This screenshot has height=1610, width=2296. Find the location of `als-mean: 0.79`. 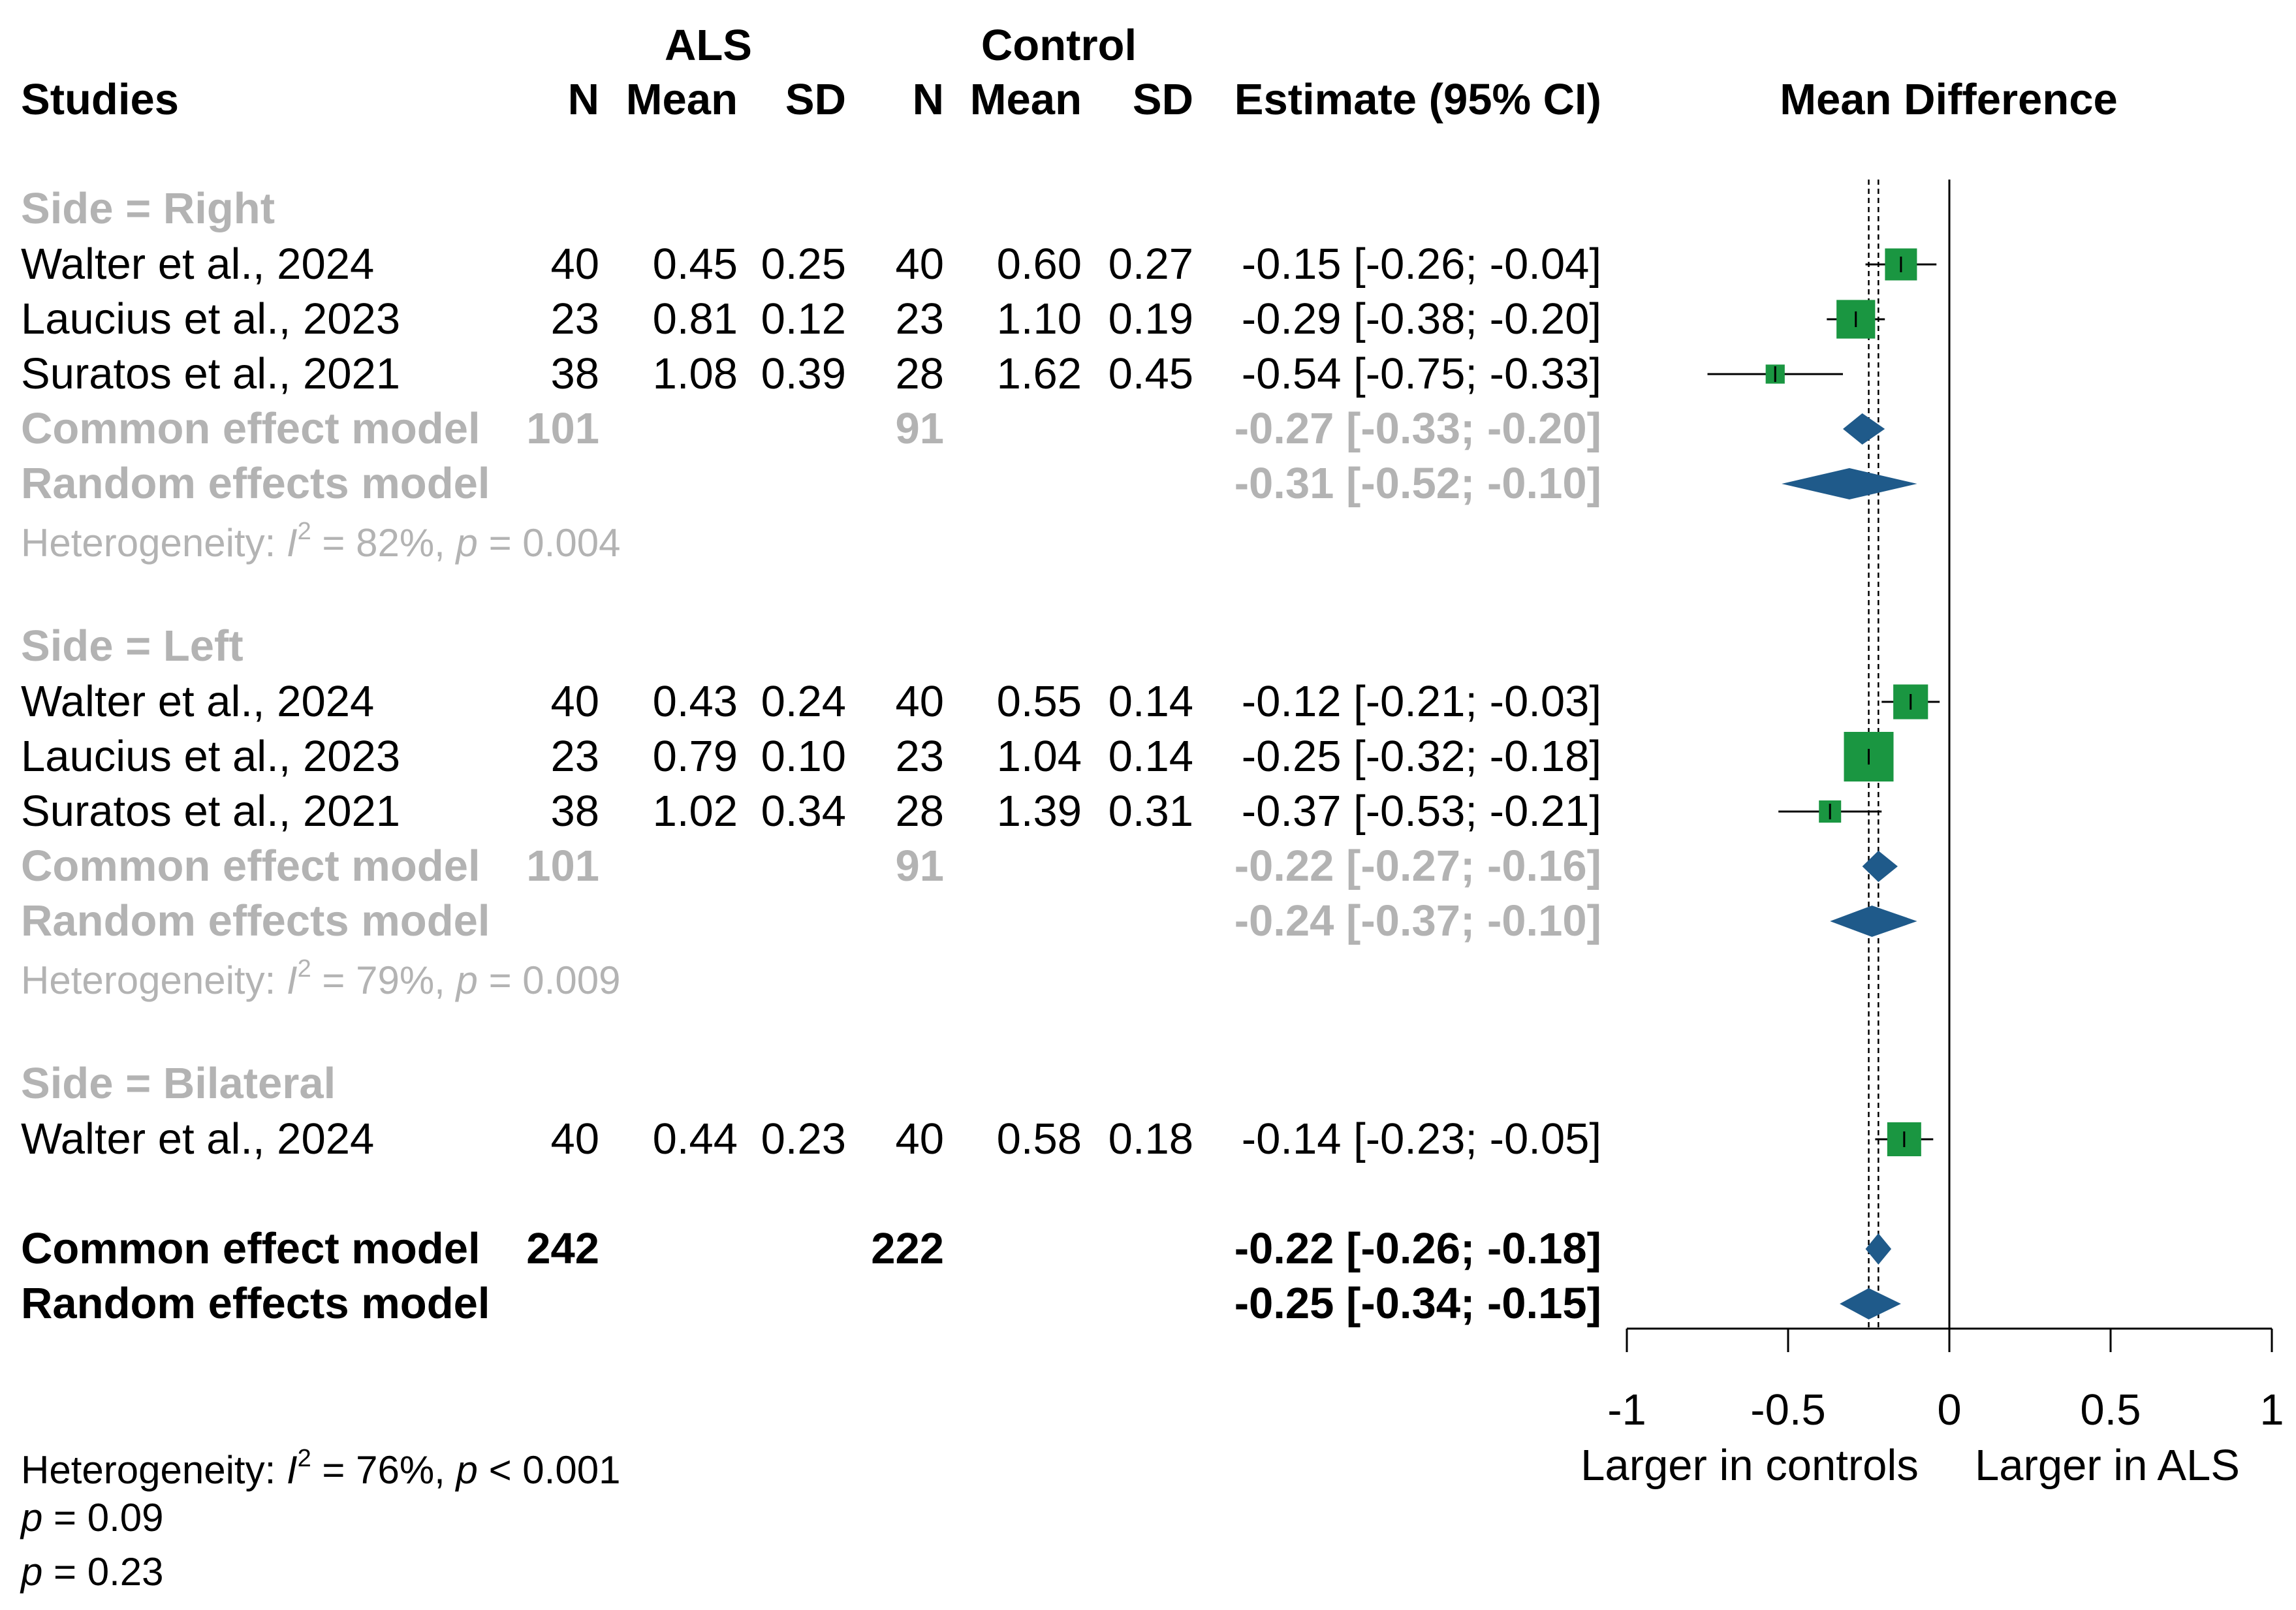

als-mean: 0.79 is located at coordinates (695, 756).